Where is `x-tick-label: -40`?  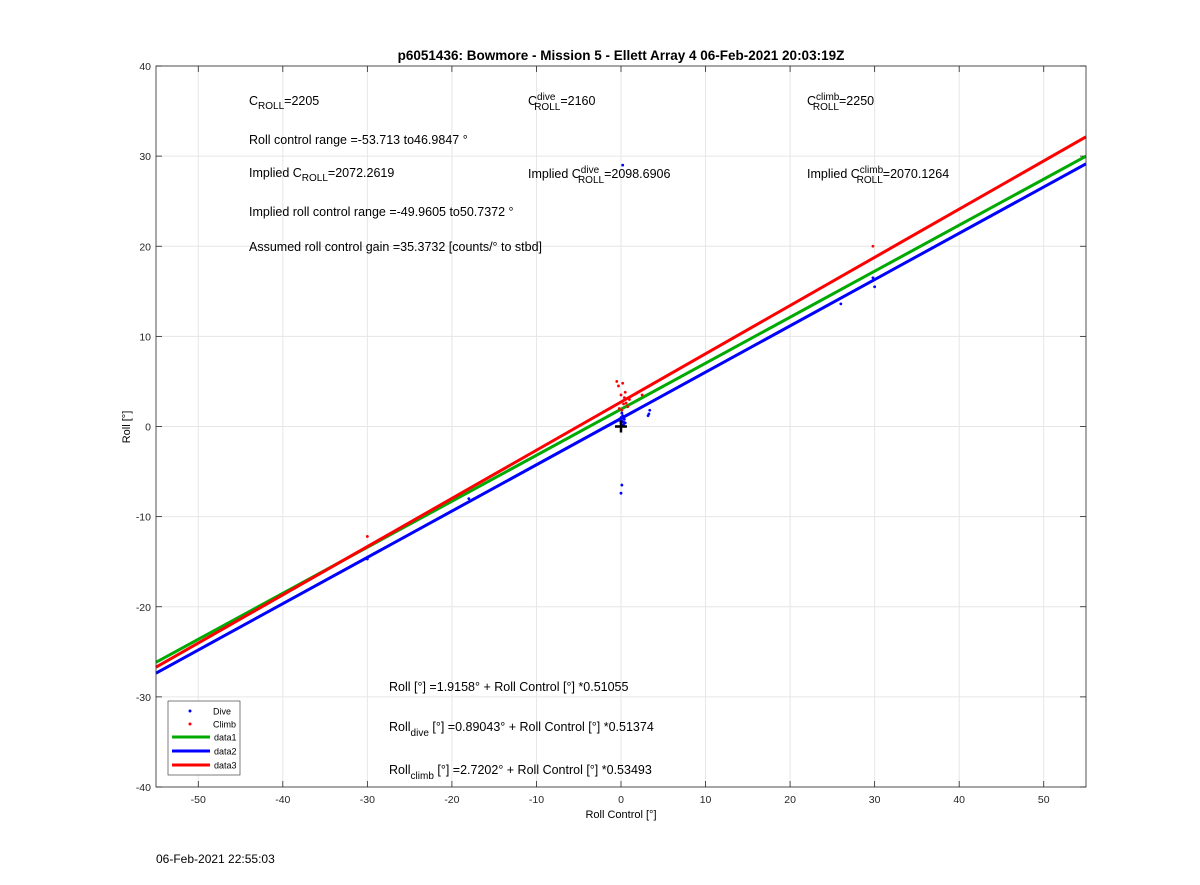
x-tick-label: -40 is located at coordinates (282, 800).